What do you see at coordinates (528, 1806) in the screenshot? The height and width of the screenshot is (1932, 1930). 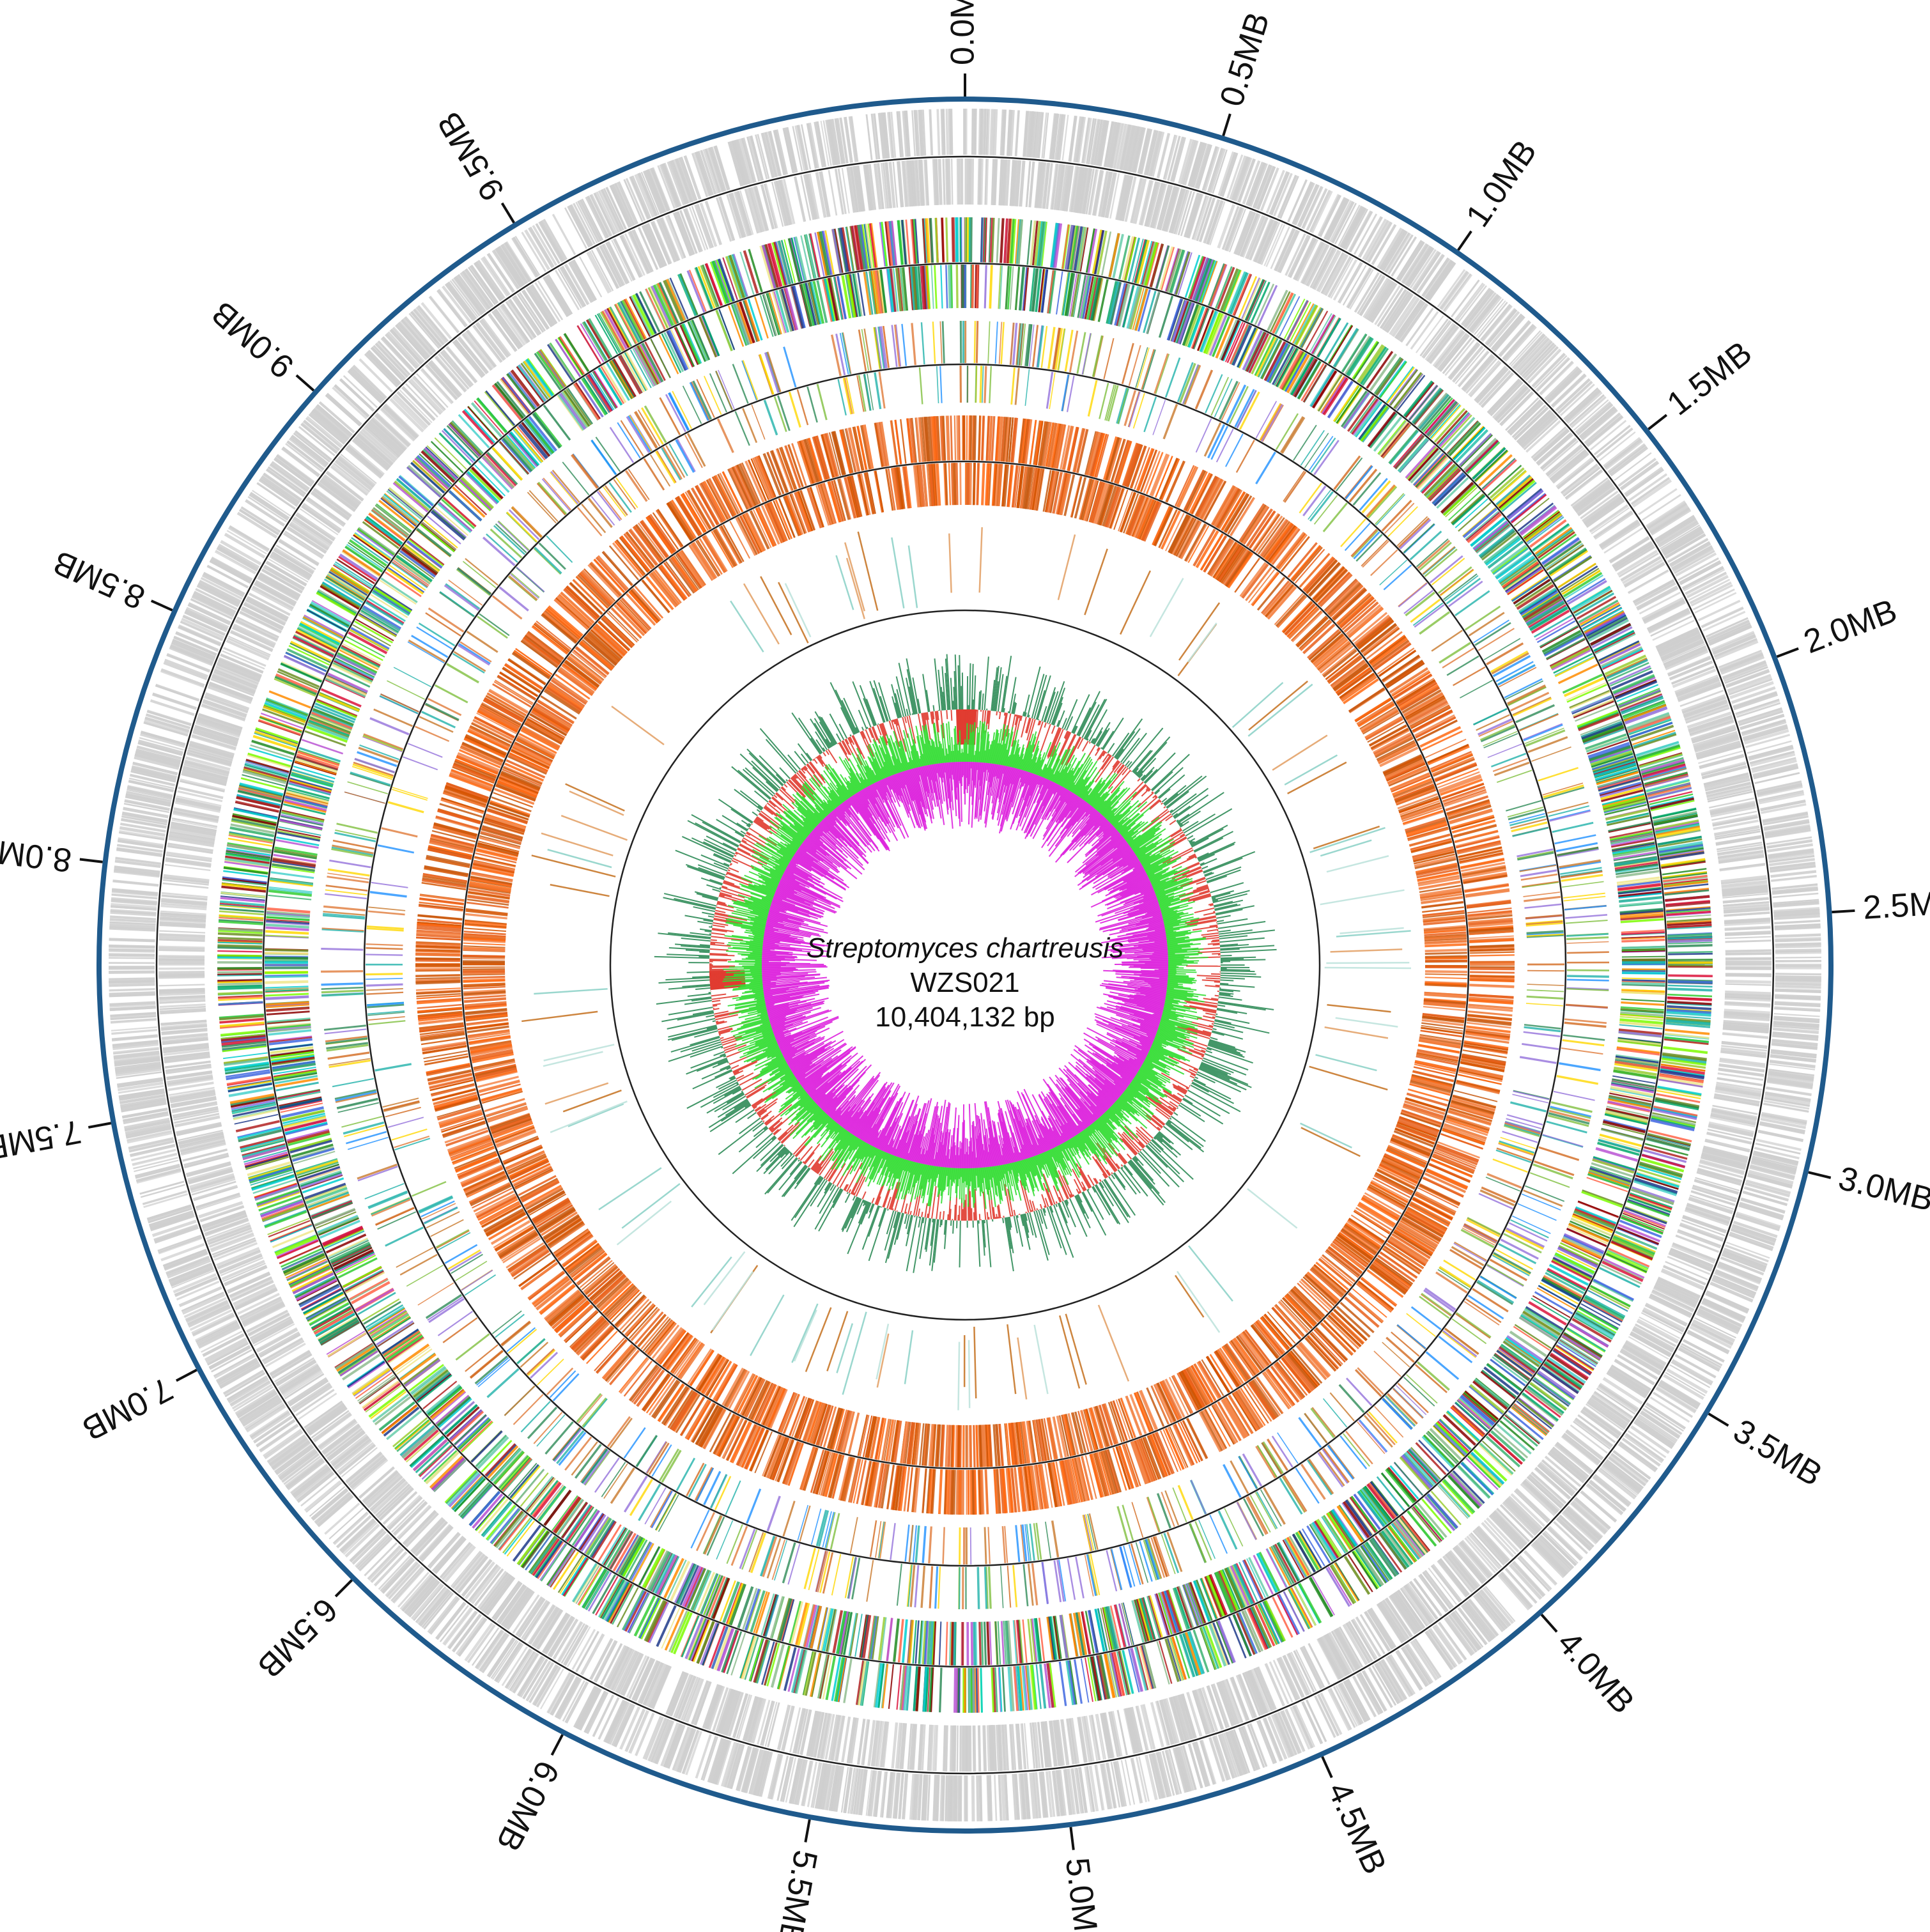 I see `axis-tick-label: 6.0MB` at bounding box center [528, 1806].